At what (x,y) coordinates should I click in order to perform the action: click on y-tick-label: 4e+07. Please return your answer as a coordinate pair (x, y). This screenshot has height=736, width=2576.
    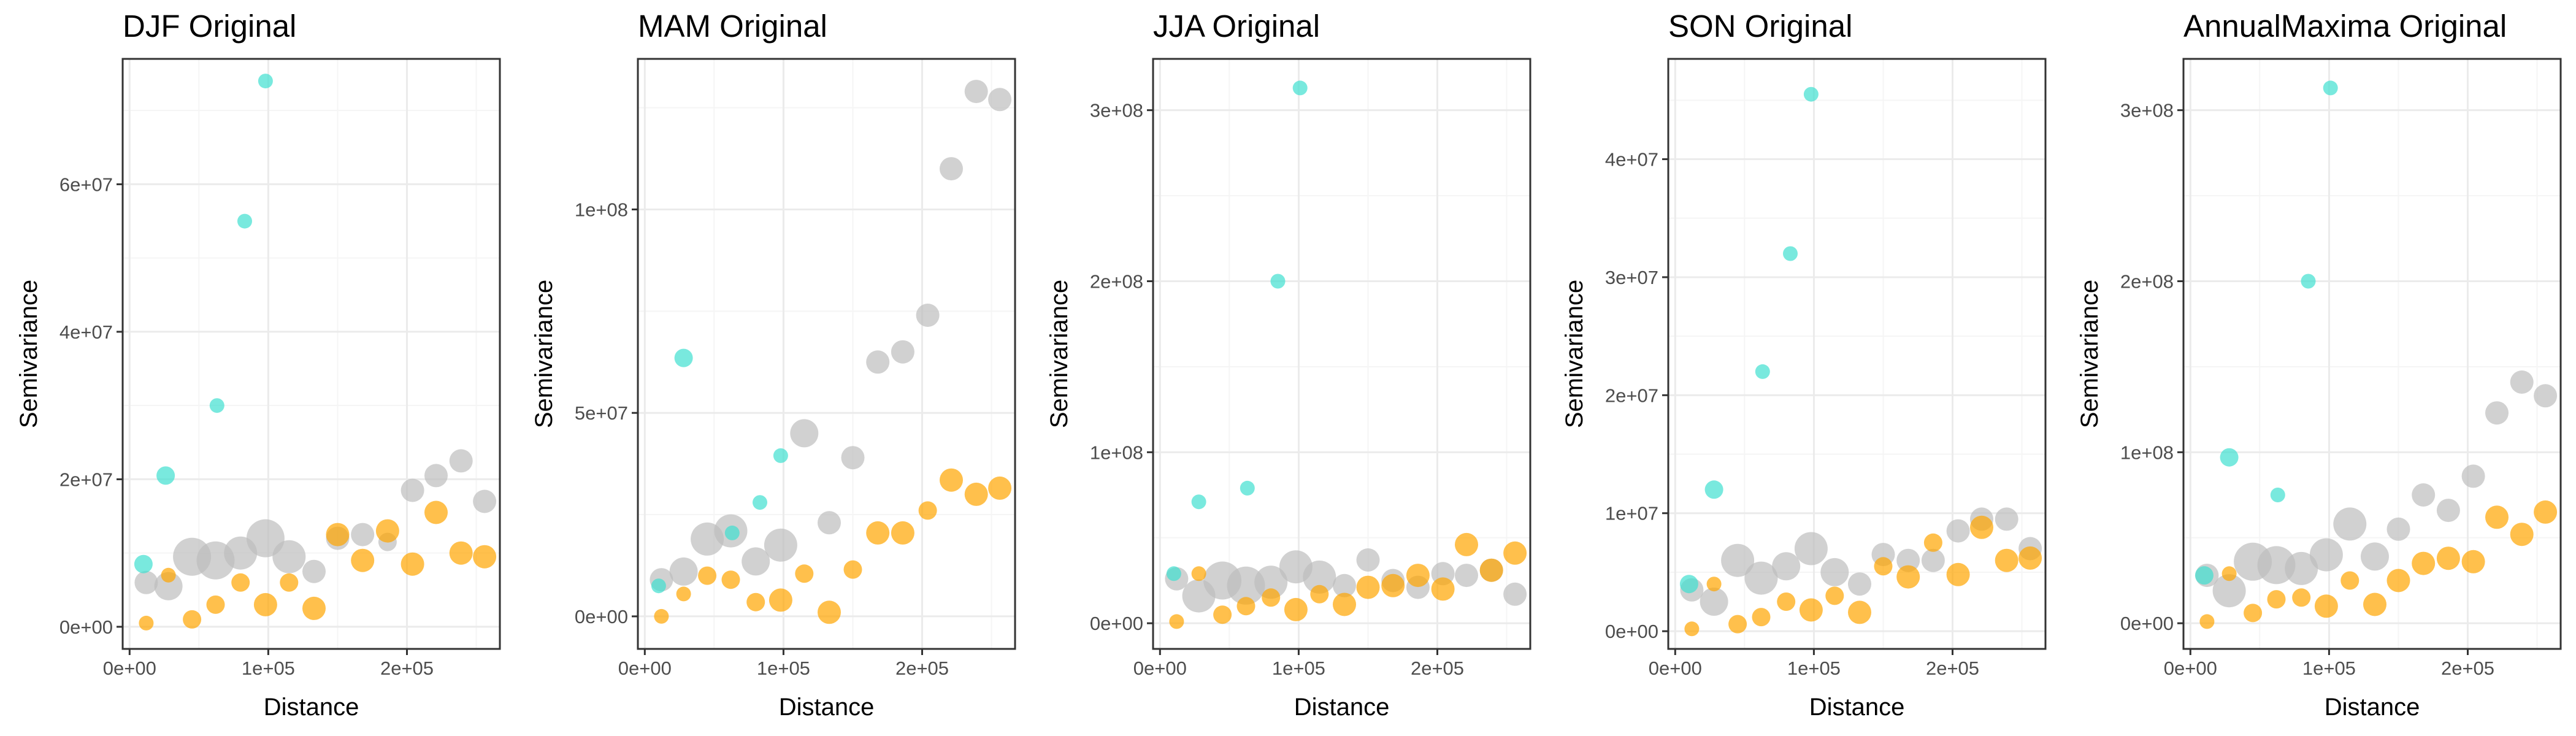
    Looking at the image, I should click on (86, 332).